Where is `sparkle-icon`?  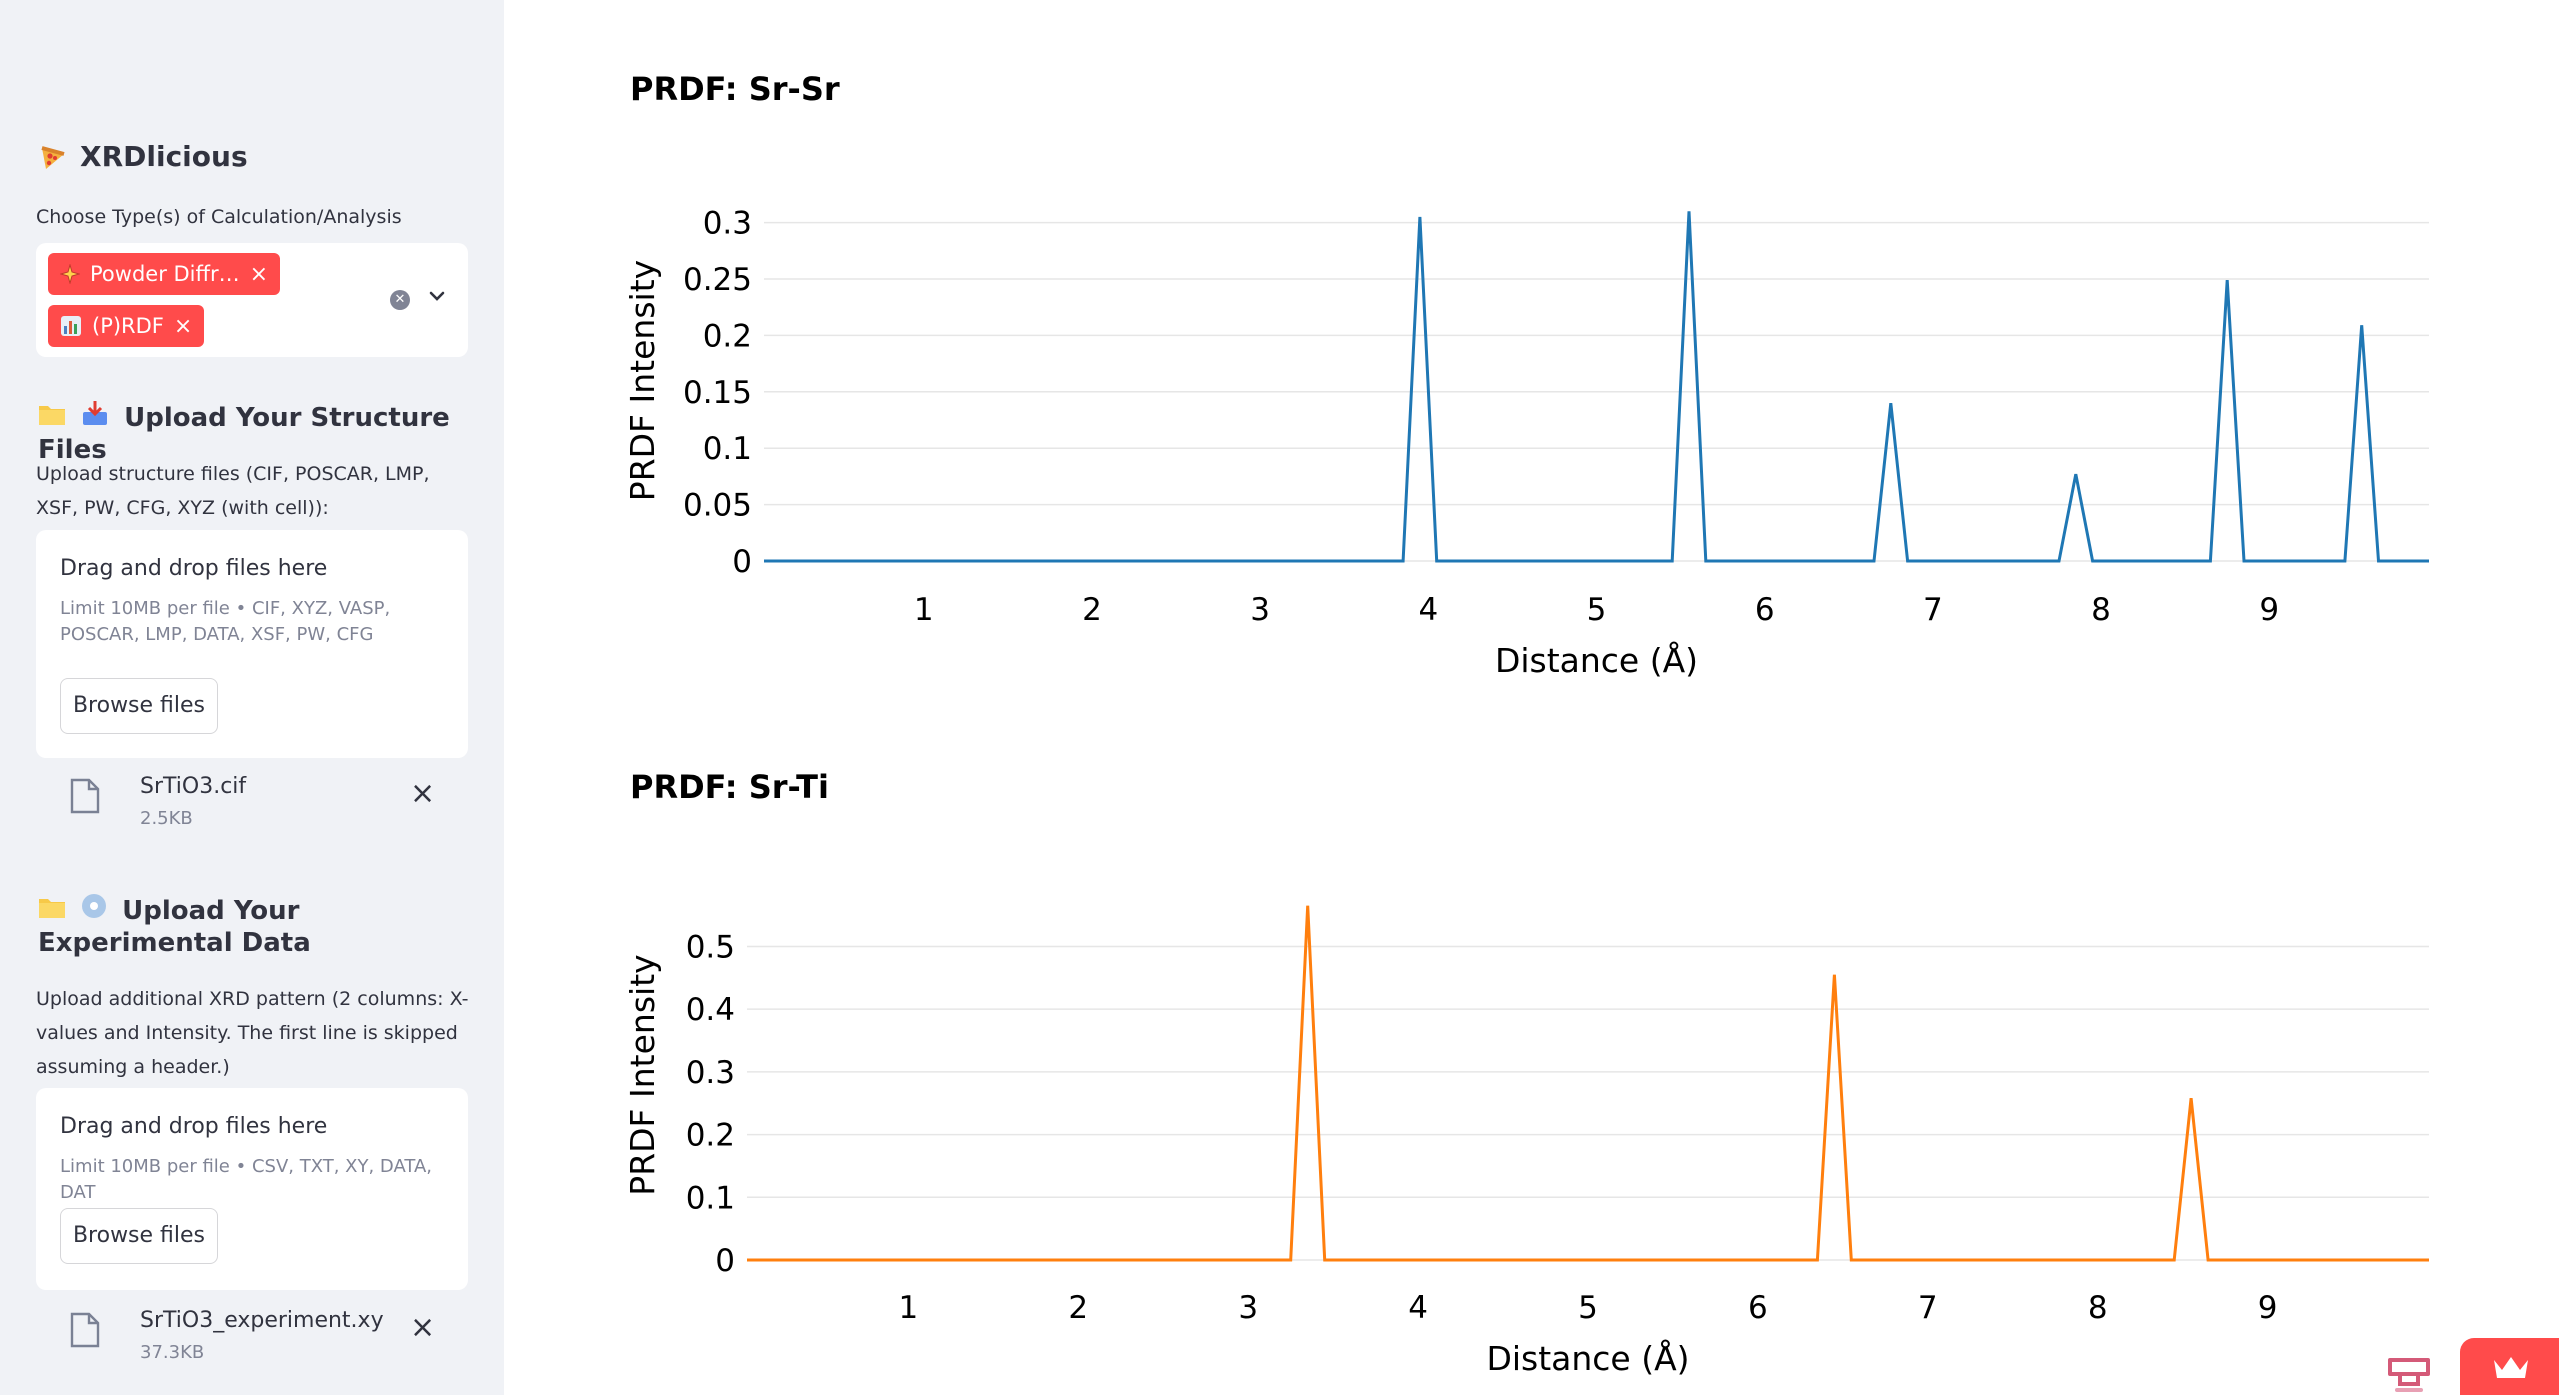
sparkle-icon is located at coordinates (70, 274).